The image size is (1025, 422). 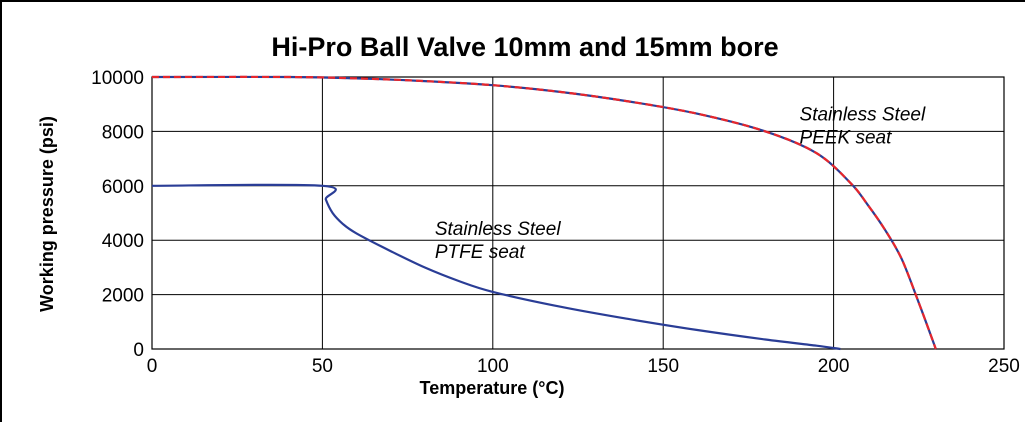 What do you see at coordinates (123, 132) in the screenshot?
I see `y-tick-label-4: 8000` at bounding box center [123, 132].